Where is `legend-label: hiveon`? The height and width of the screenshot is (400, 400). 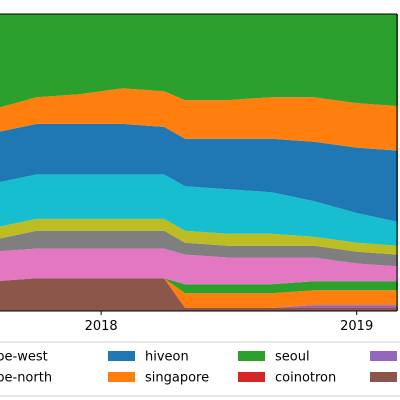 legend-label: hiveon is located at coordinates (167, 357).